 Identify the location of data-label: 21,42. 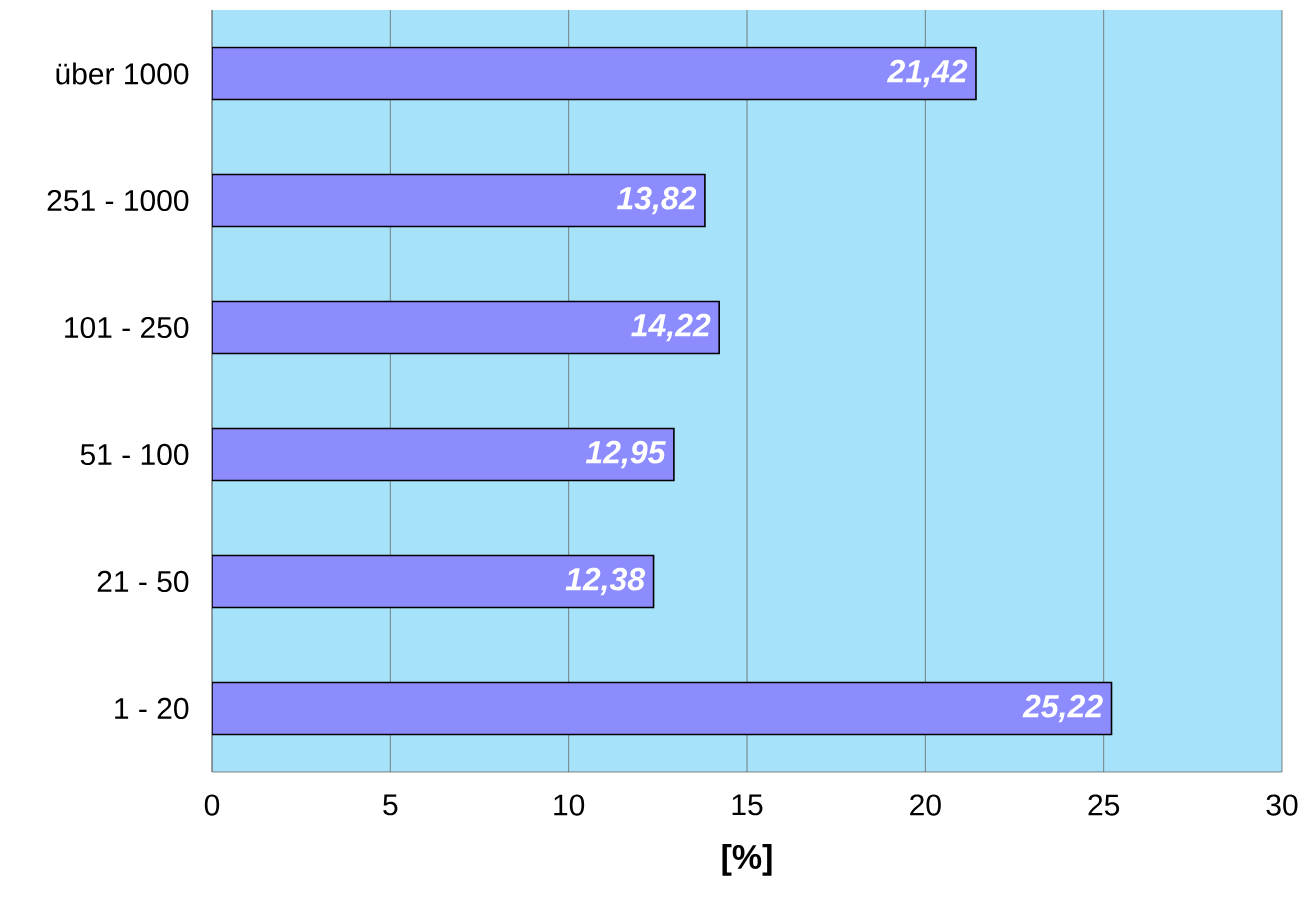
(927, 73).